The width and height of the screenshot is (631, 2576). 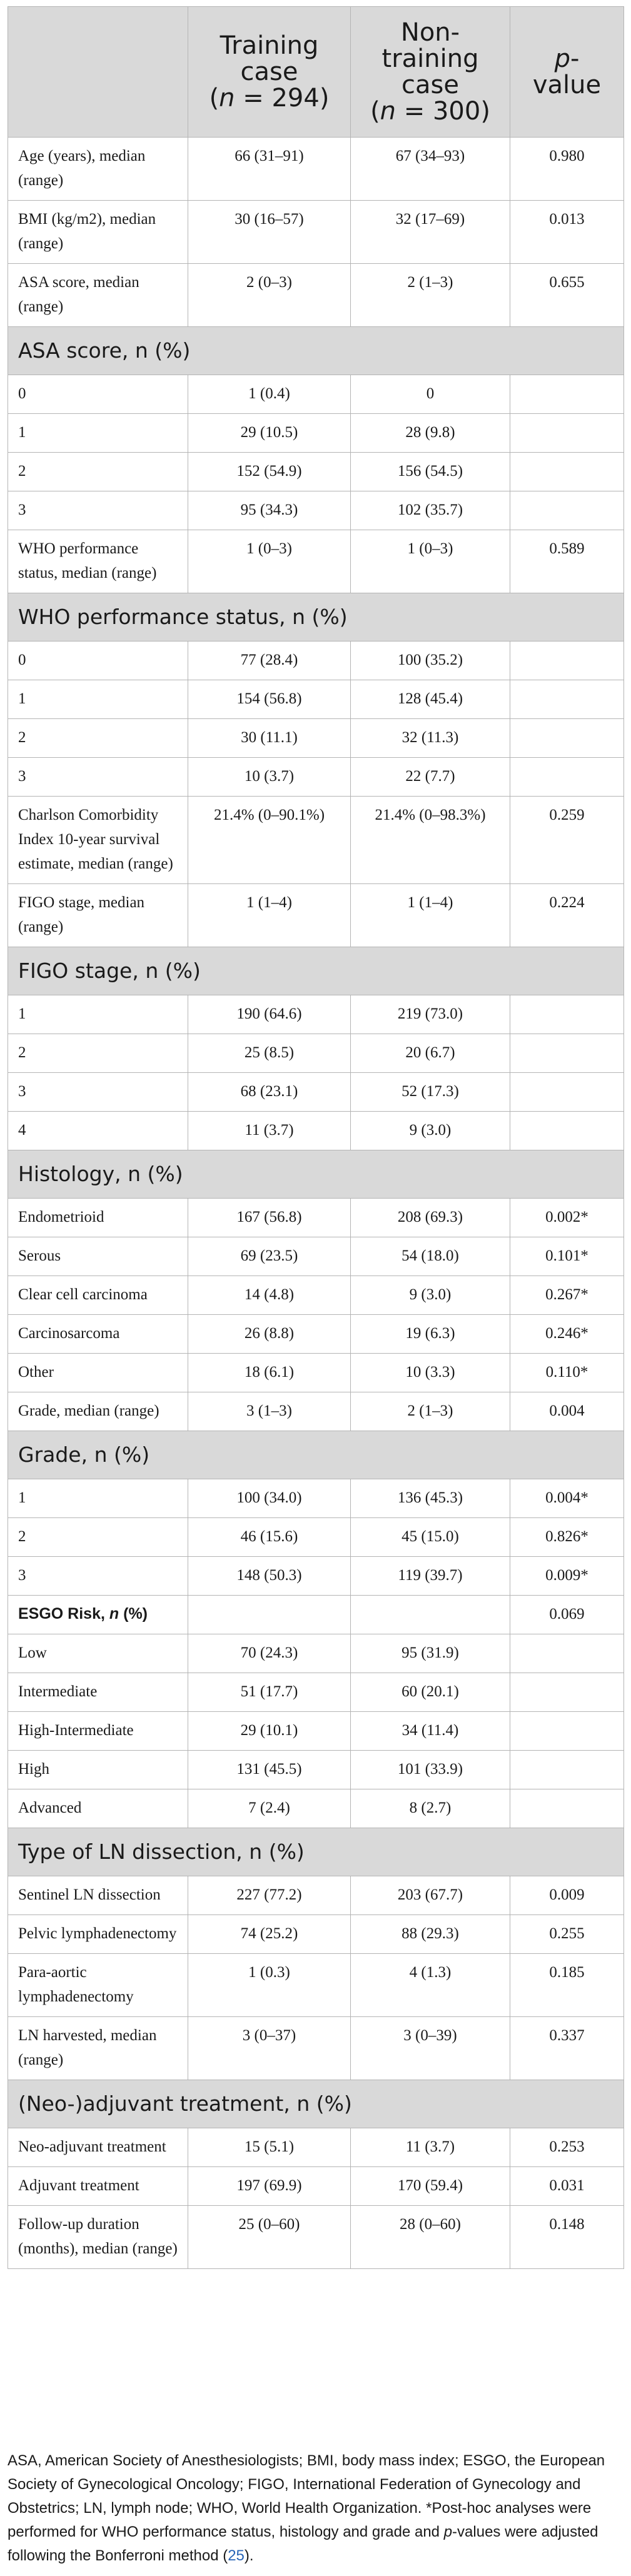 I want to click on row-label: LN harvested, median (range), so click(x=98, y=2048).